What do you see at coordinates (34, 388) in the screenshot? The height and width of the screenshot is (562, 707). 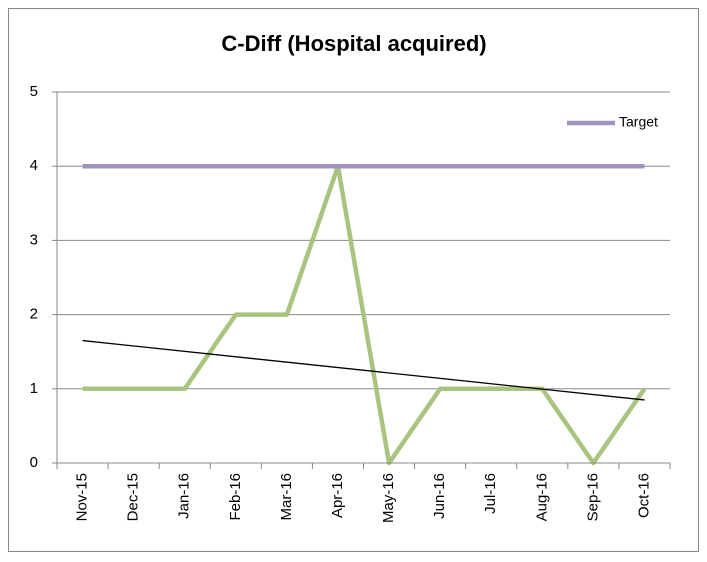 I see `y-tick-label: 1` at bounding box center [34, 388].